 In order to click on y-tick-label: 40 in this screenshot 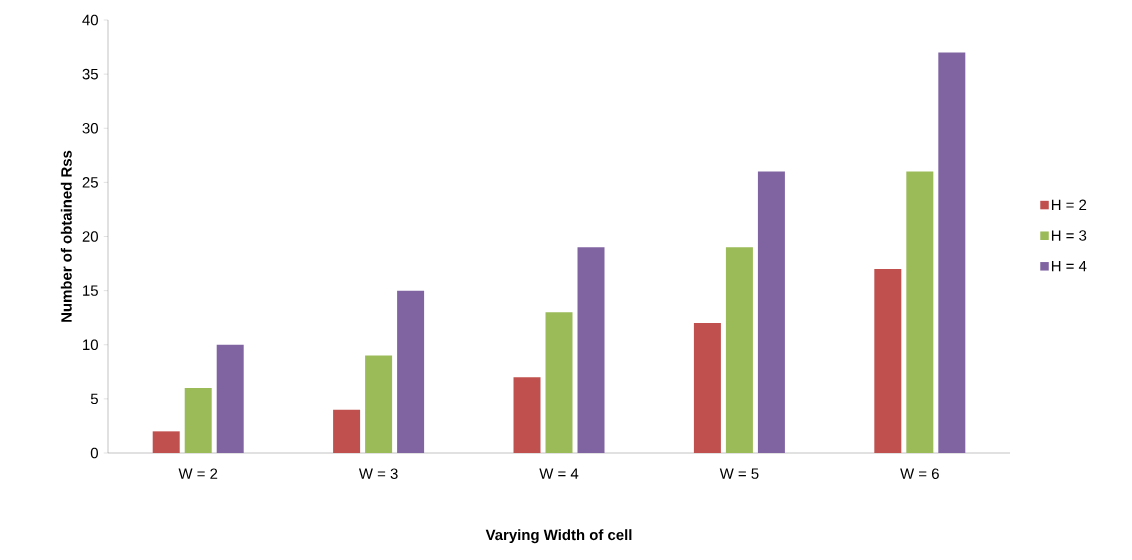, I will do `click(90, 20)`.